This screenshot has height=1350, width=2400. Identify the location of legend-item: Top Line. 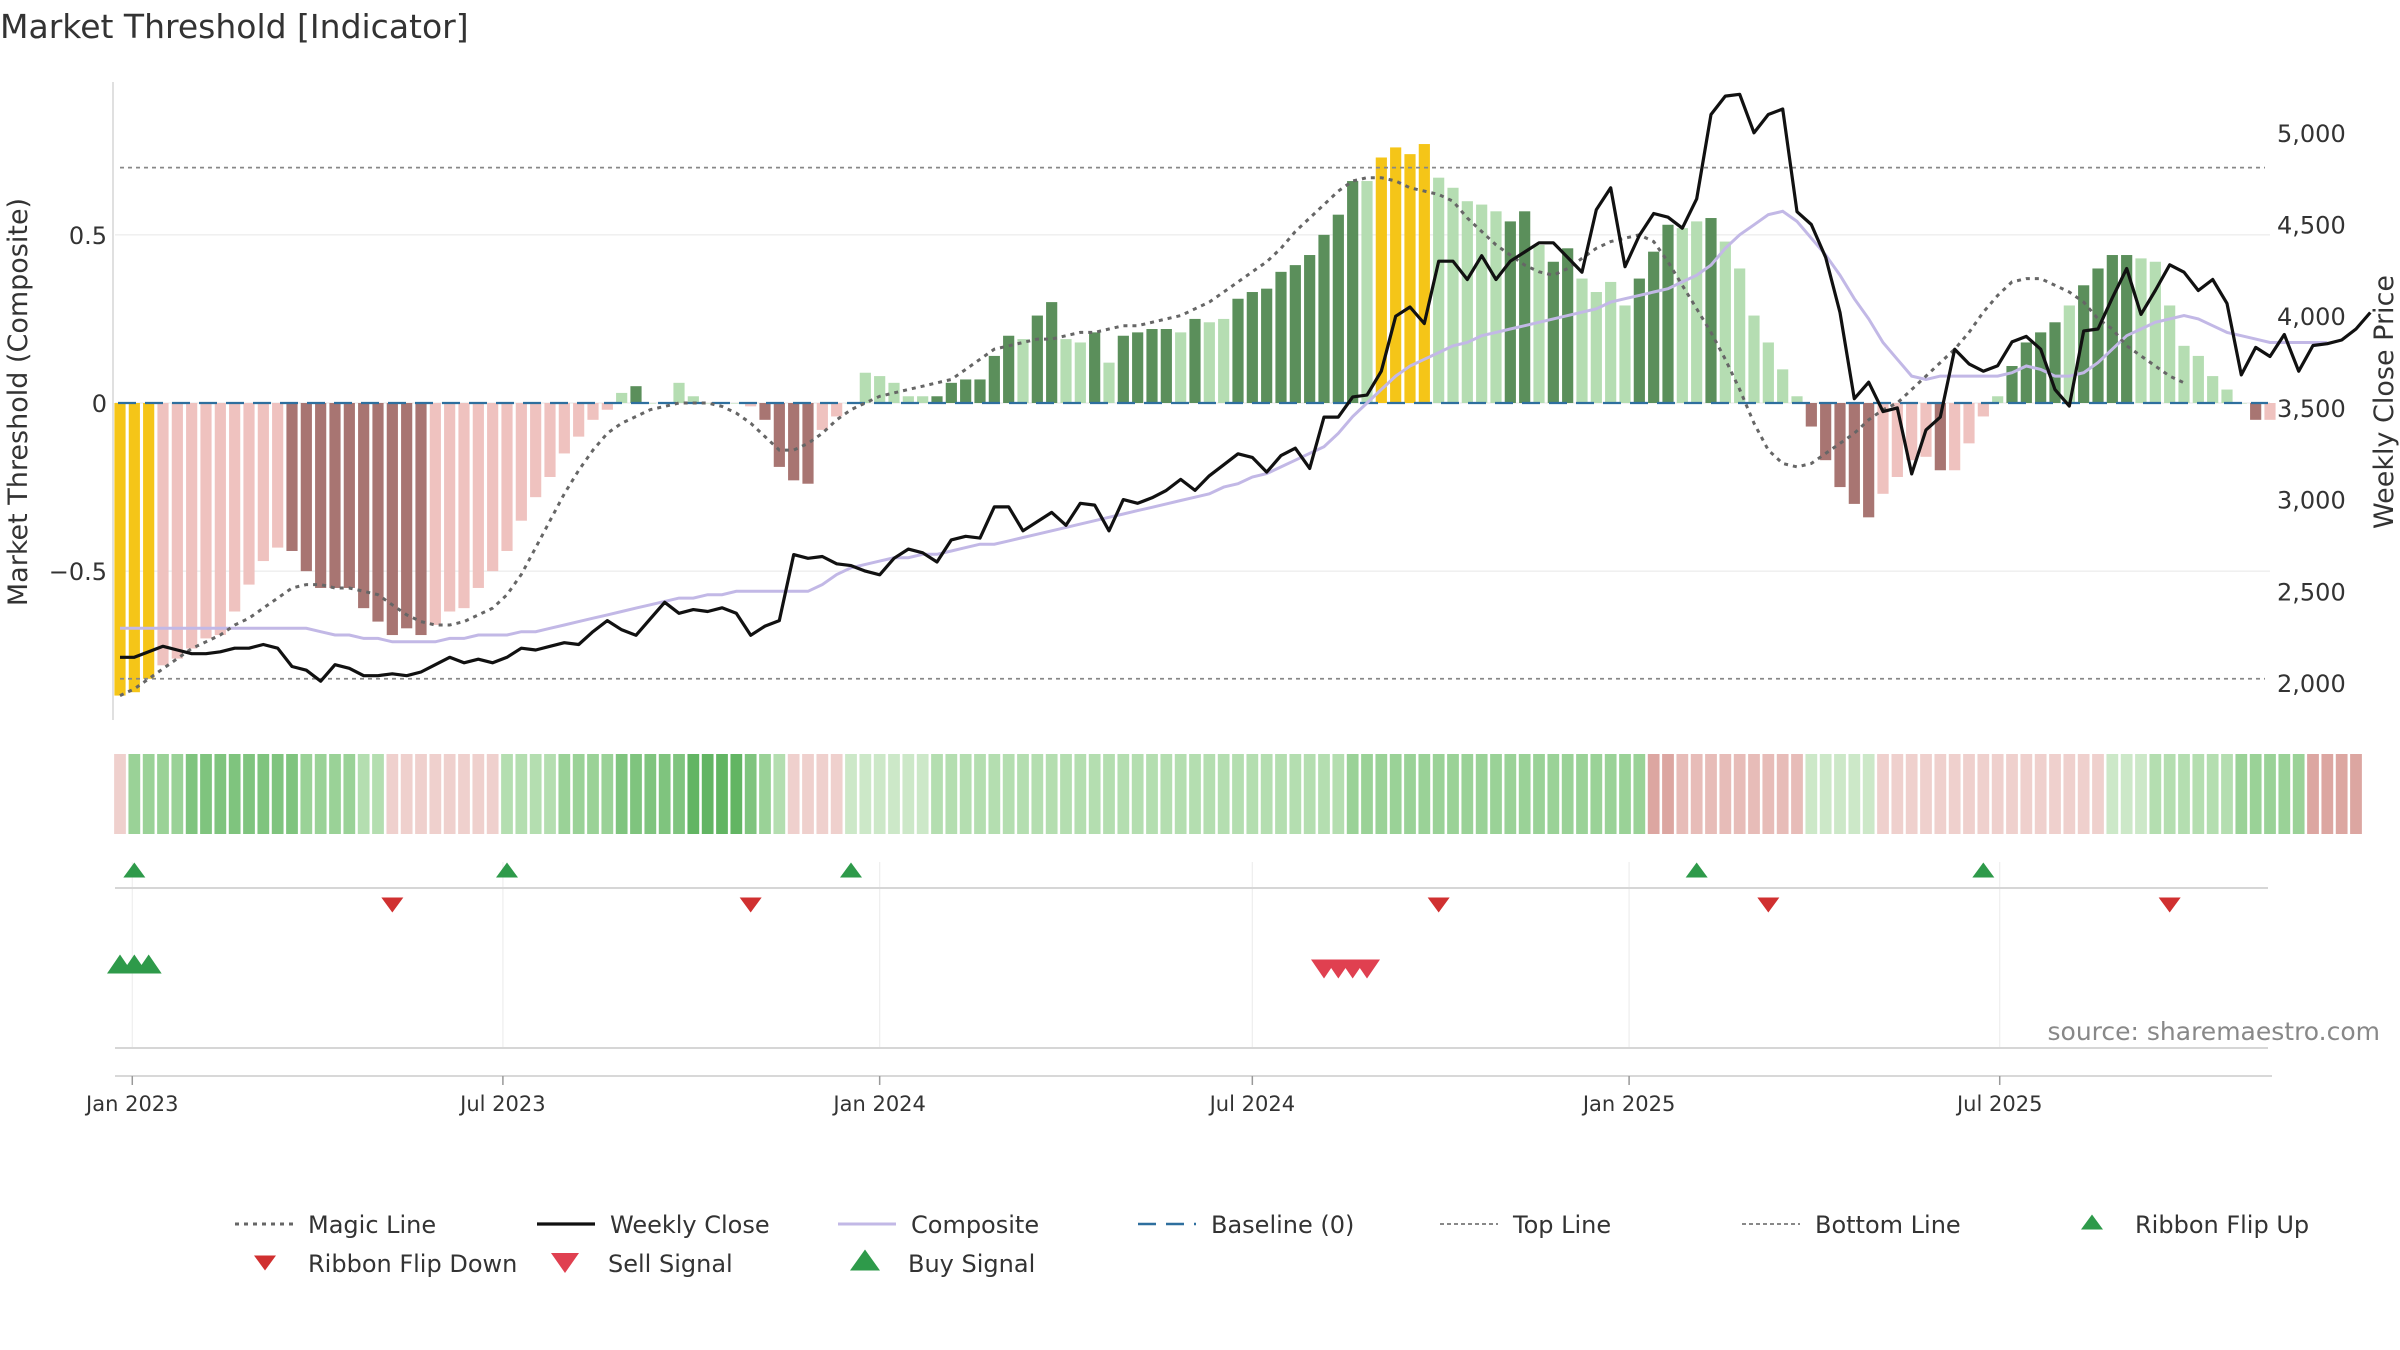
(1525, 1225).